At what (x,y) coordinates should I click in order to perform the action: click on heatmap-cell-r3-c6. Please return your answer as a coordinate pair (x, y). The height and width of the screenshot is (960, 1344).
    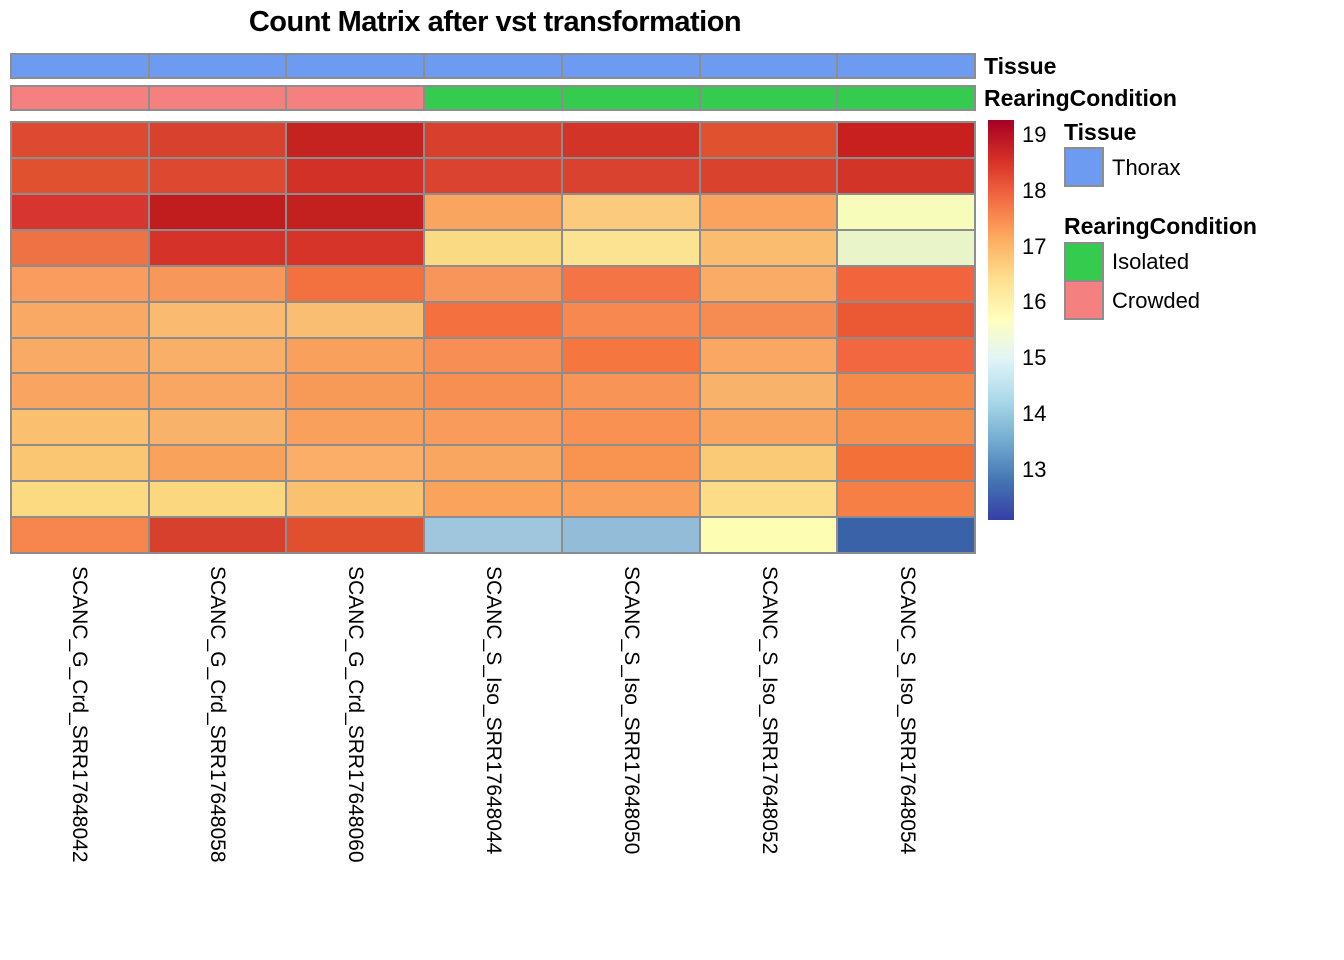
    Looking at the image, I should click on (768, 211).